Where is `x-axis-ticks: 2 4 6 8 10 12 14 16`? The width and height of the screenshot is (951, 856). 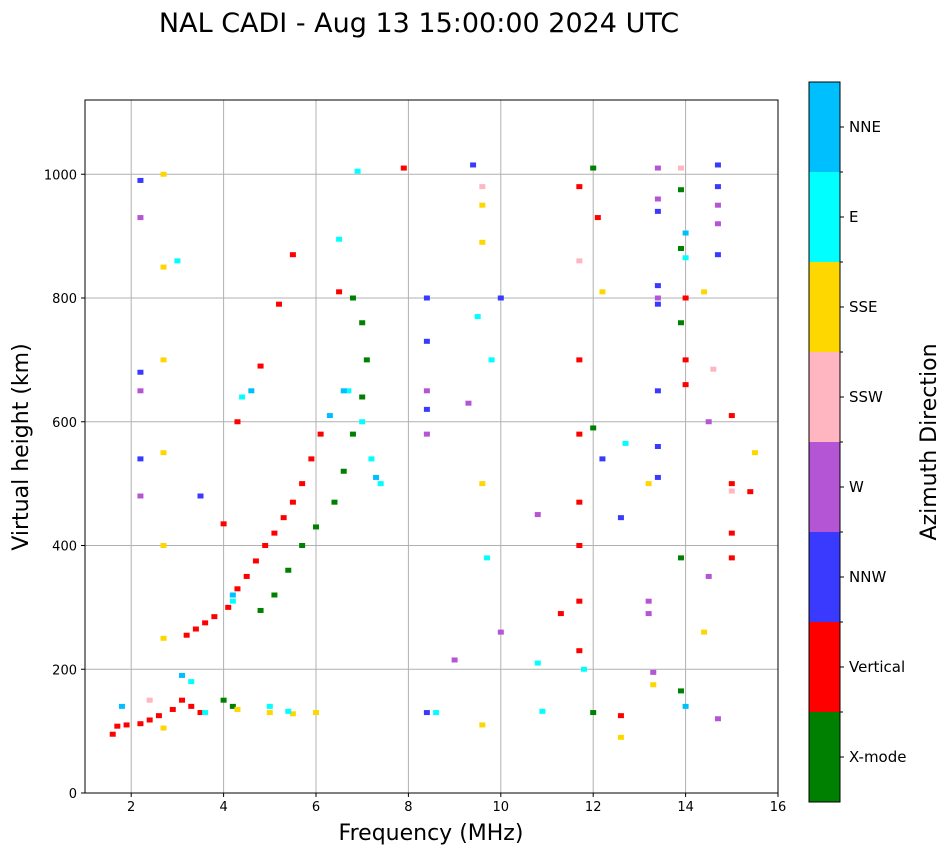 x-axis-ticks: 2 4 6 8 10 12 14 16 is located at coordinates (456, 804).